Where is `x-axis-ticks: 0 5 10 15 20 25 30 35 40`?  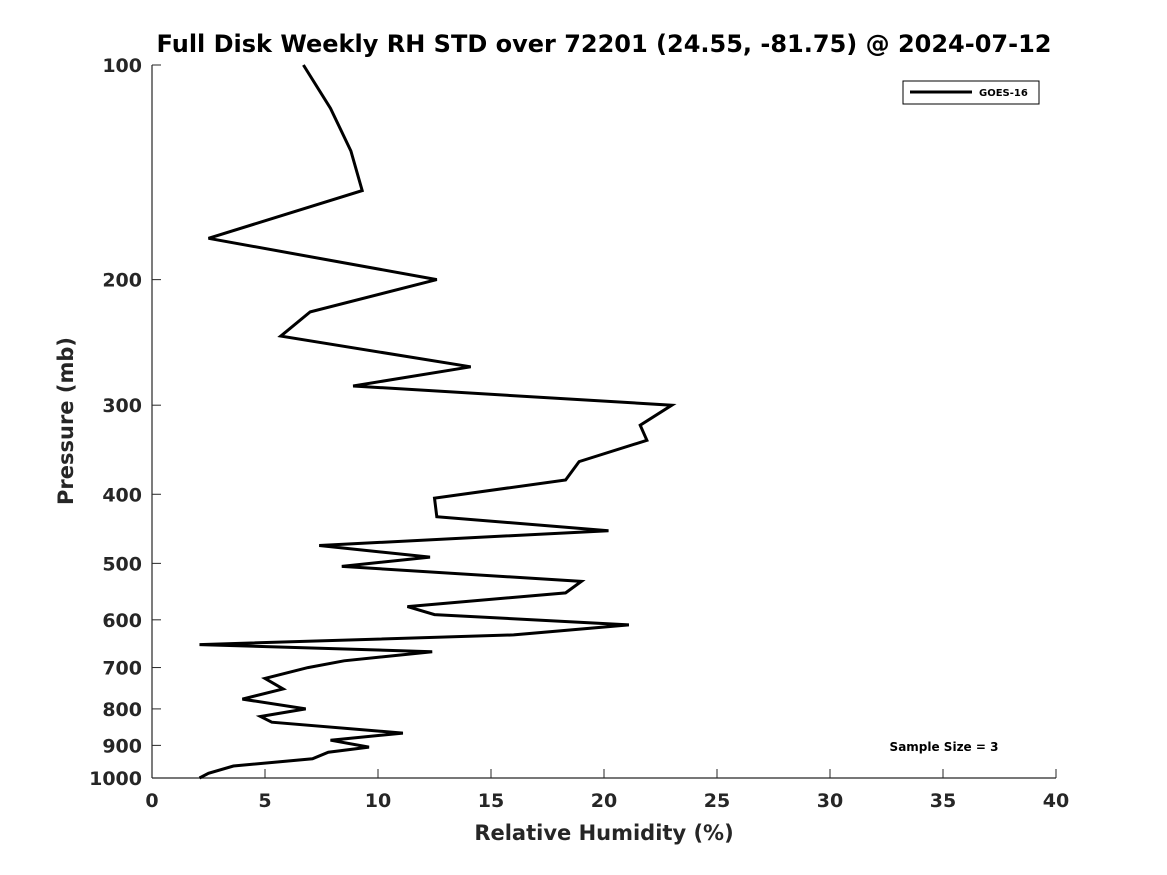
x-axis-ticks: 0 5 10 15 20 25 30 35 40 is located at coordinates (607, 790).